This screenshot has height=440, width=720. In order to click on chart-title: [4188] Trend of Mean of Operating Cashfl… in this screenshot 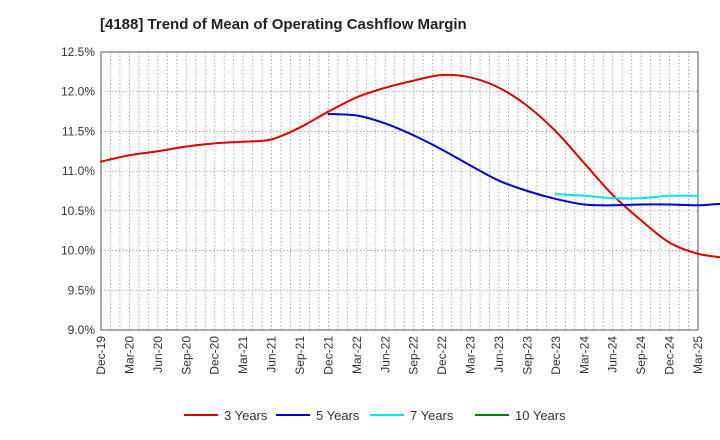, I will do `click(283, 24)`.